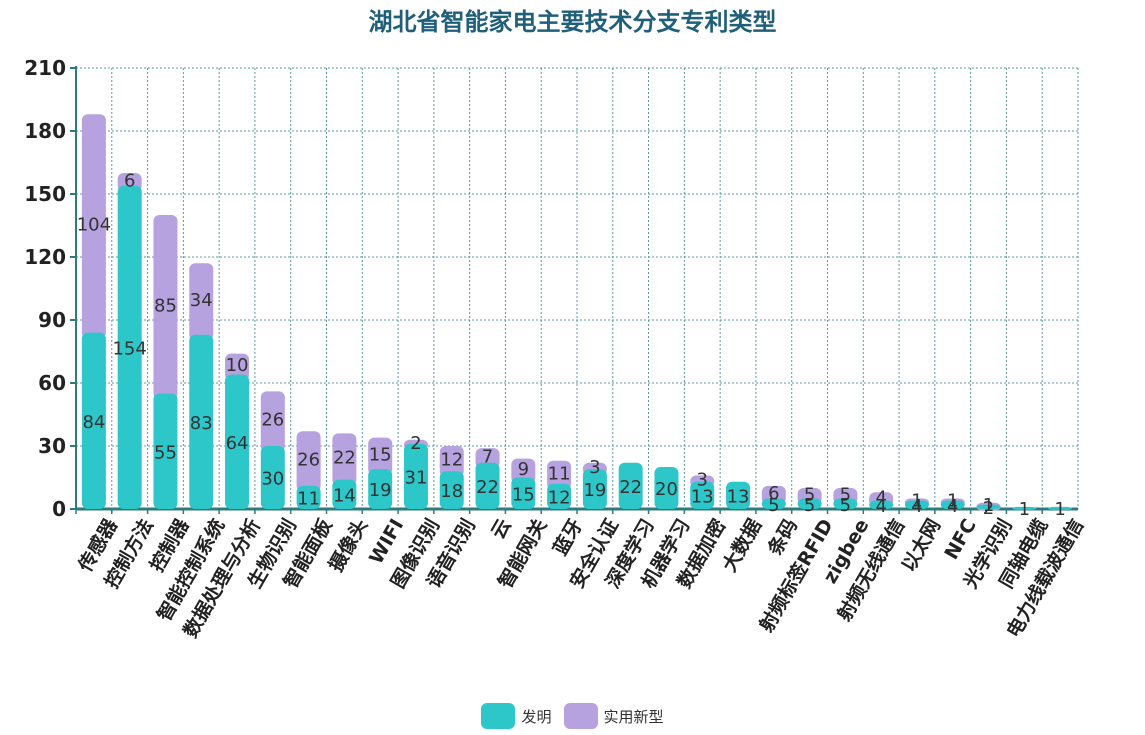 The width and height of the screenshot is (1145, 735). I want to click on data-label-utility-13: 11, so click(559, 473).